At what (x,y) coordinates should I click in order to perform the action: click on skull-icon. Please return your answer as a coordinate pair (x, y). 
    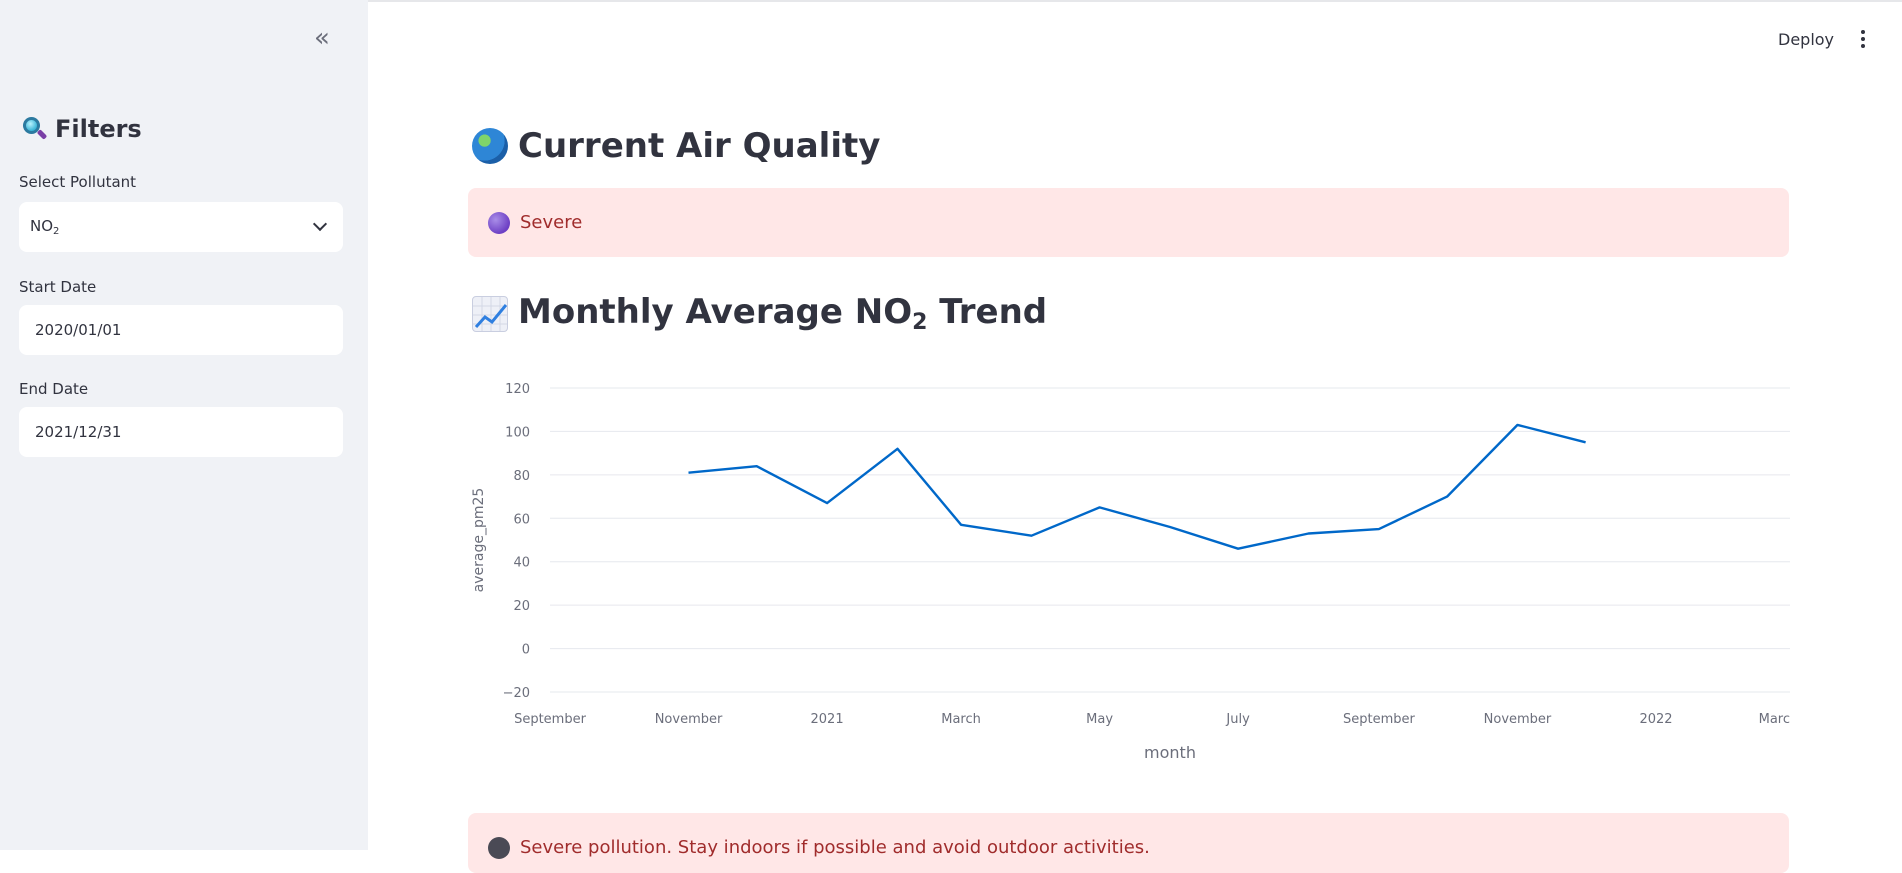
    Looking at the image, I should click on (499, 848).